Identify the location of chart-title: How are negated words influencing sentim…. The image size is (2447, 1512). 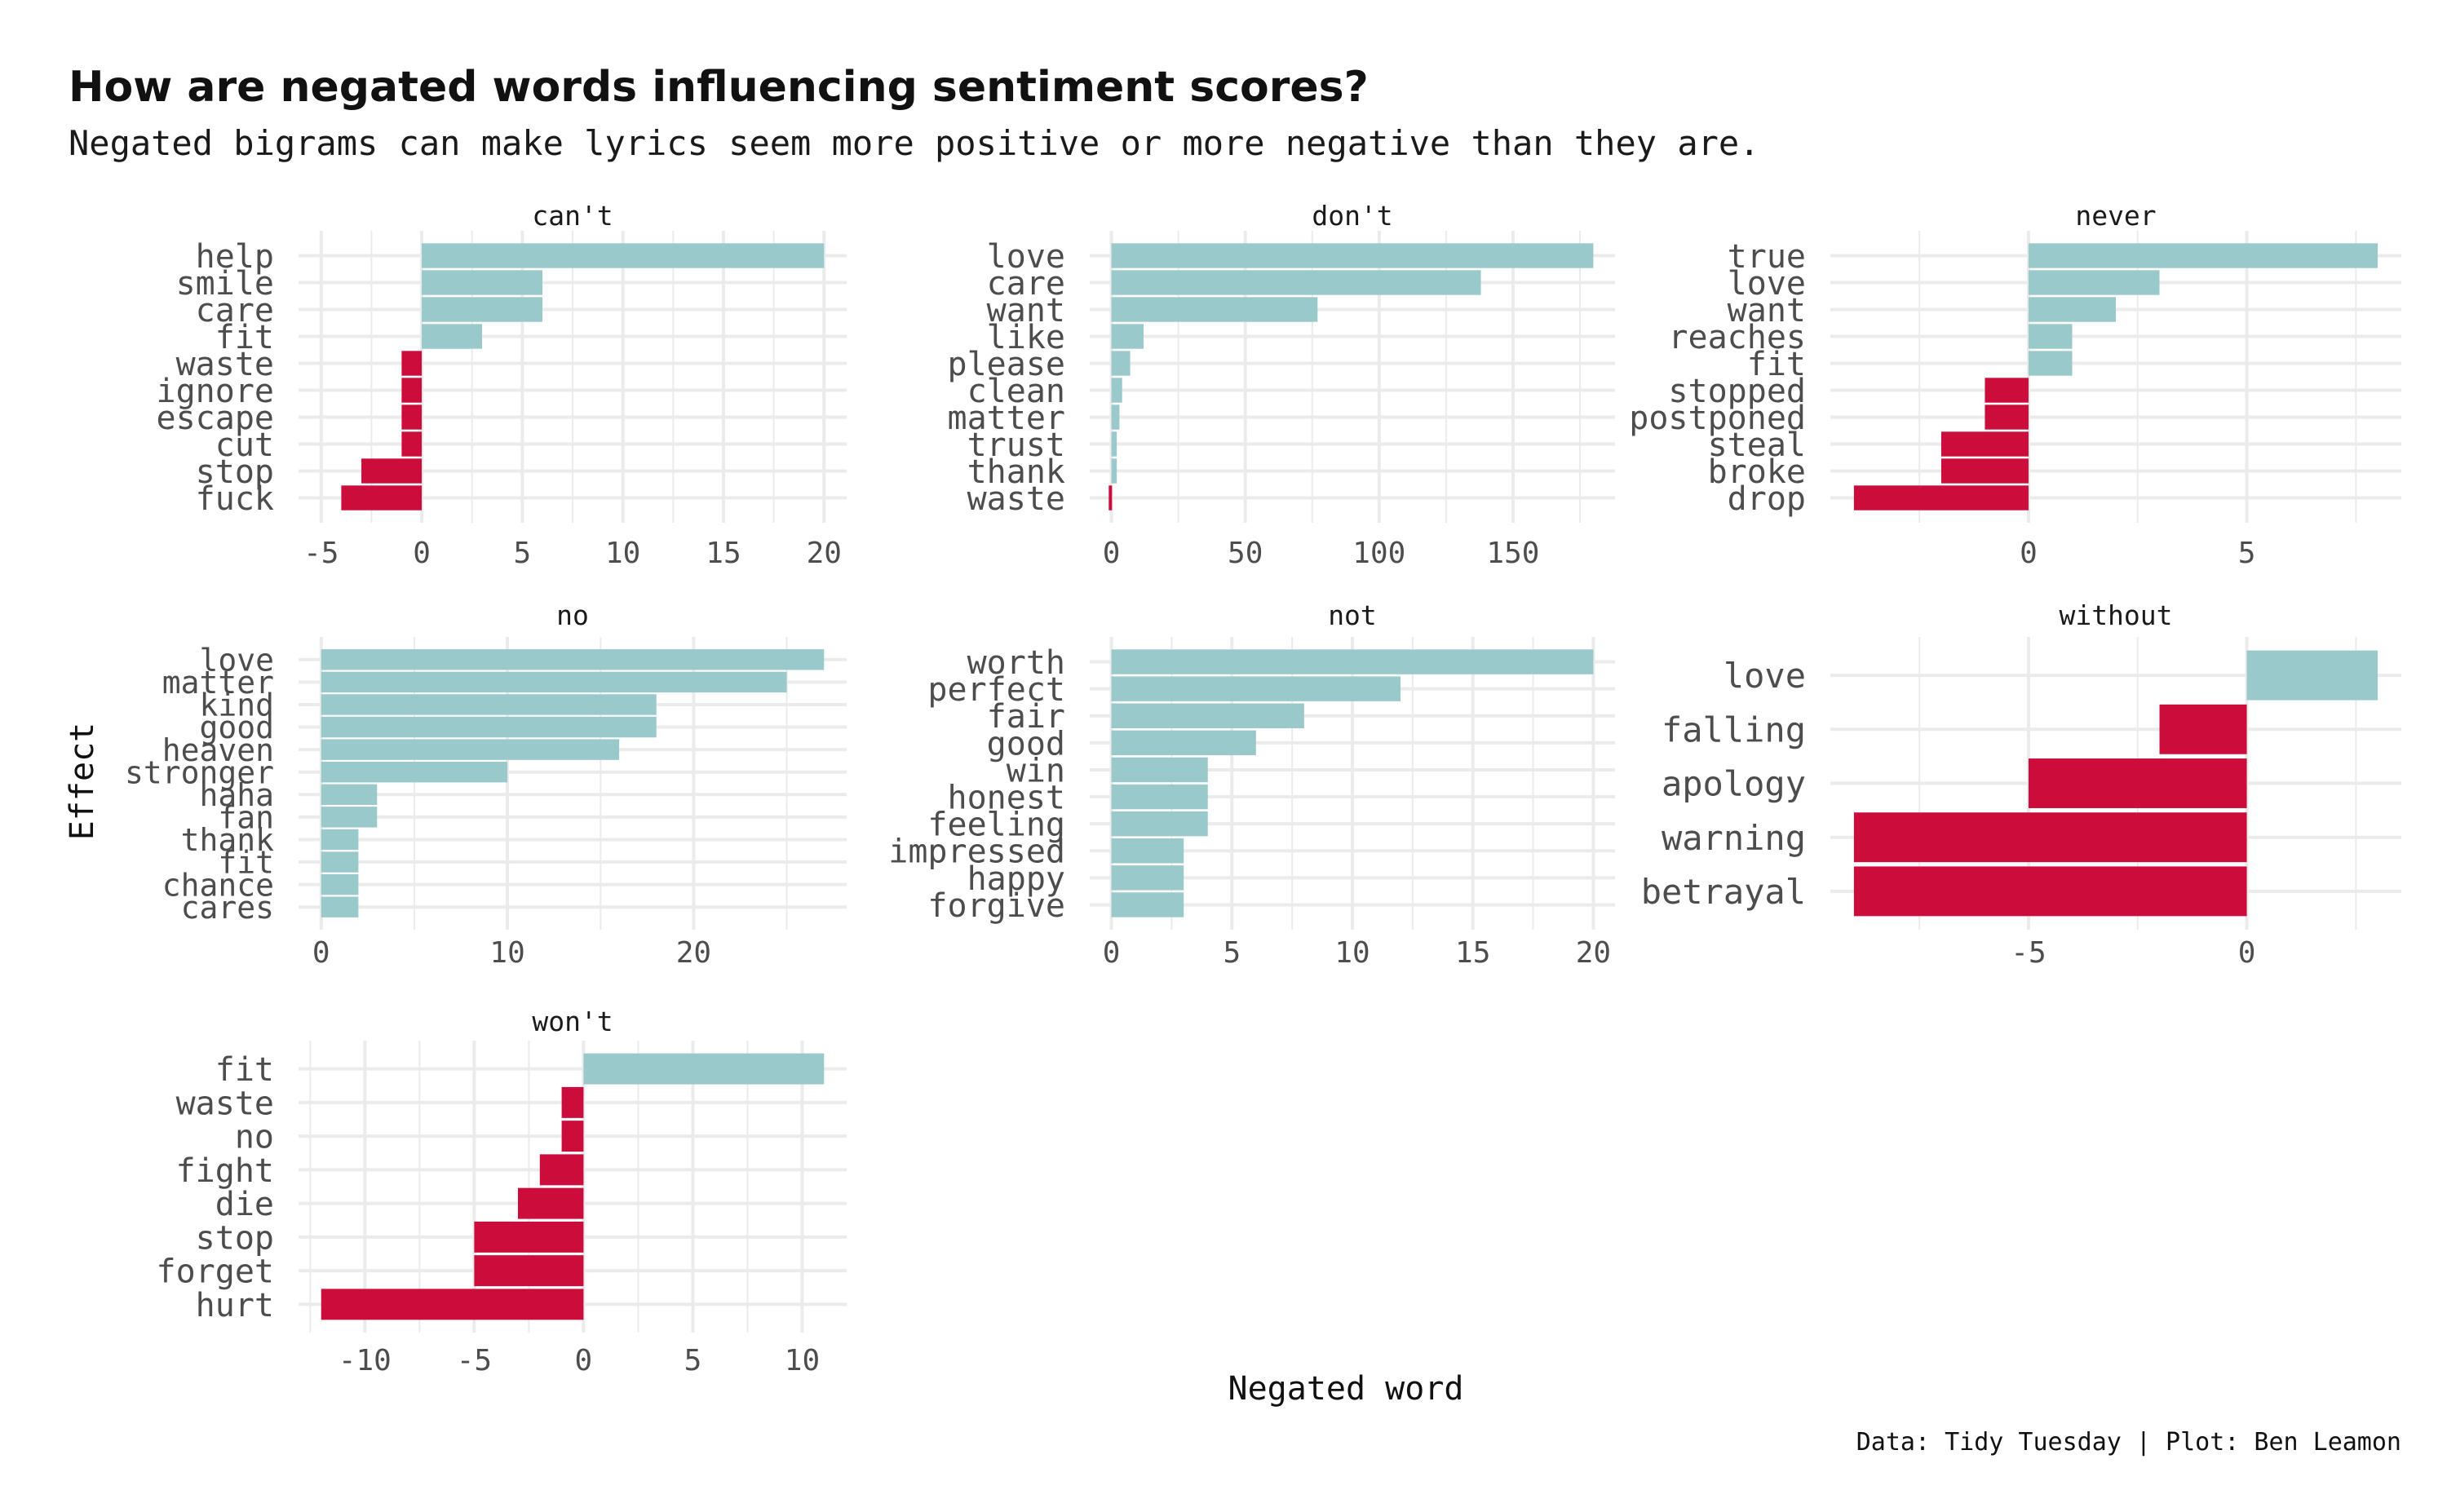
(719, 87).